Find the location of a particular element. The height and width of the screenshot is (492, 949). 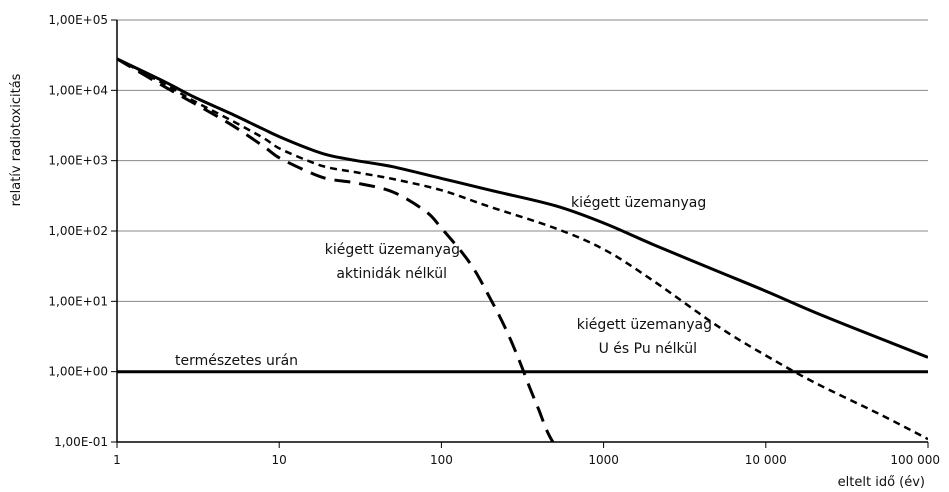

x-tick-label-2: 100 is located at coordinates (441, 460).